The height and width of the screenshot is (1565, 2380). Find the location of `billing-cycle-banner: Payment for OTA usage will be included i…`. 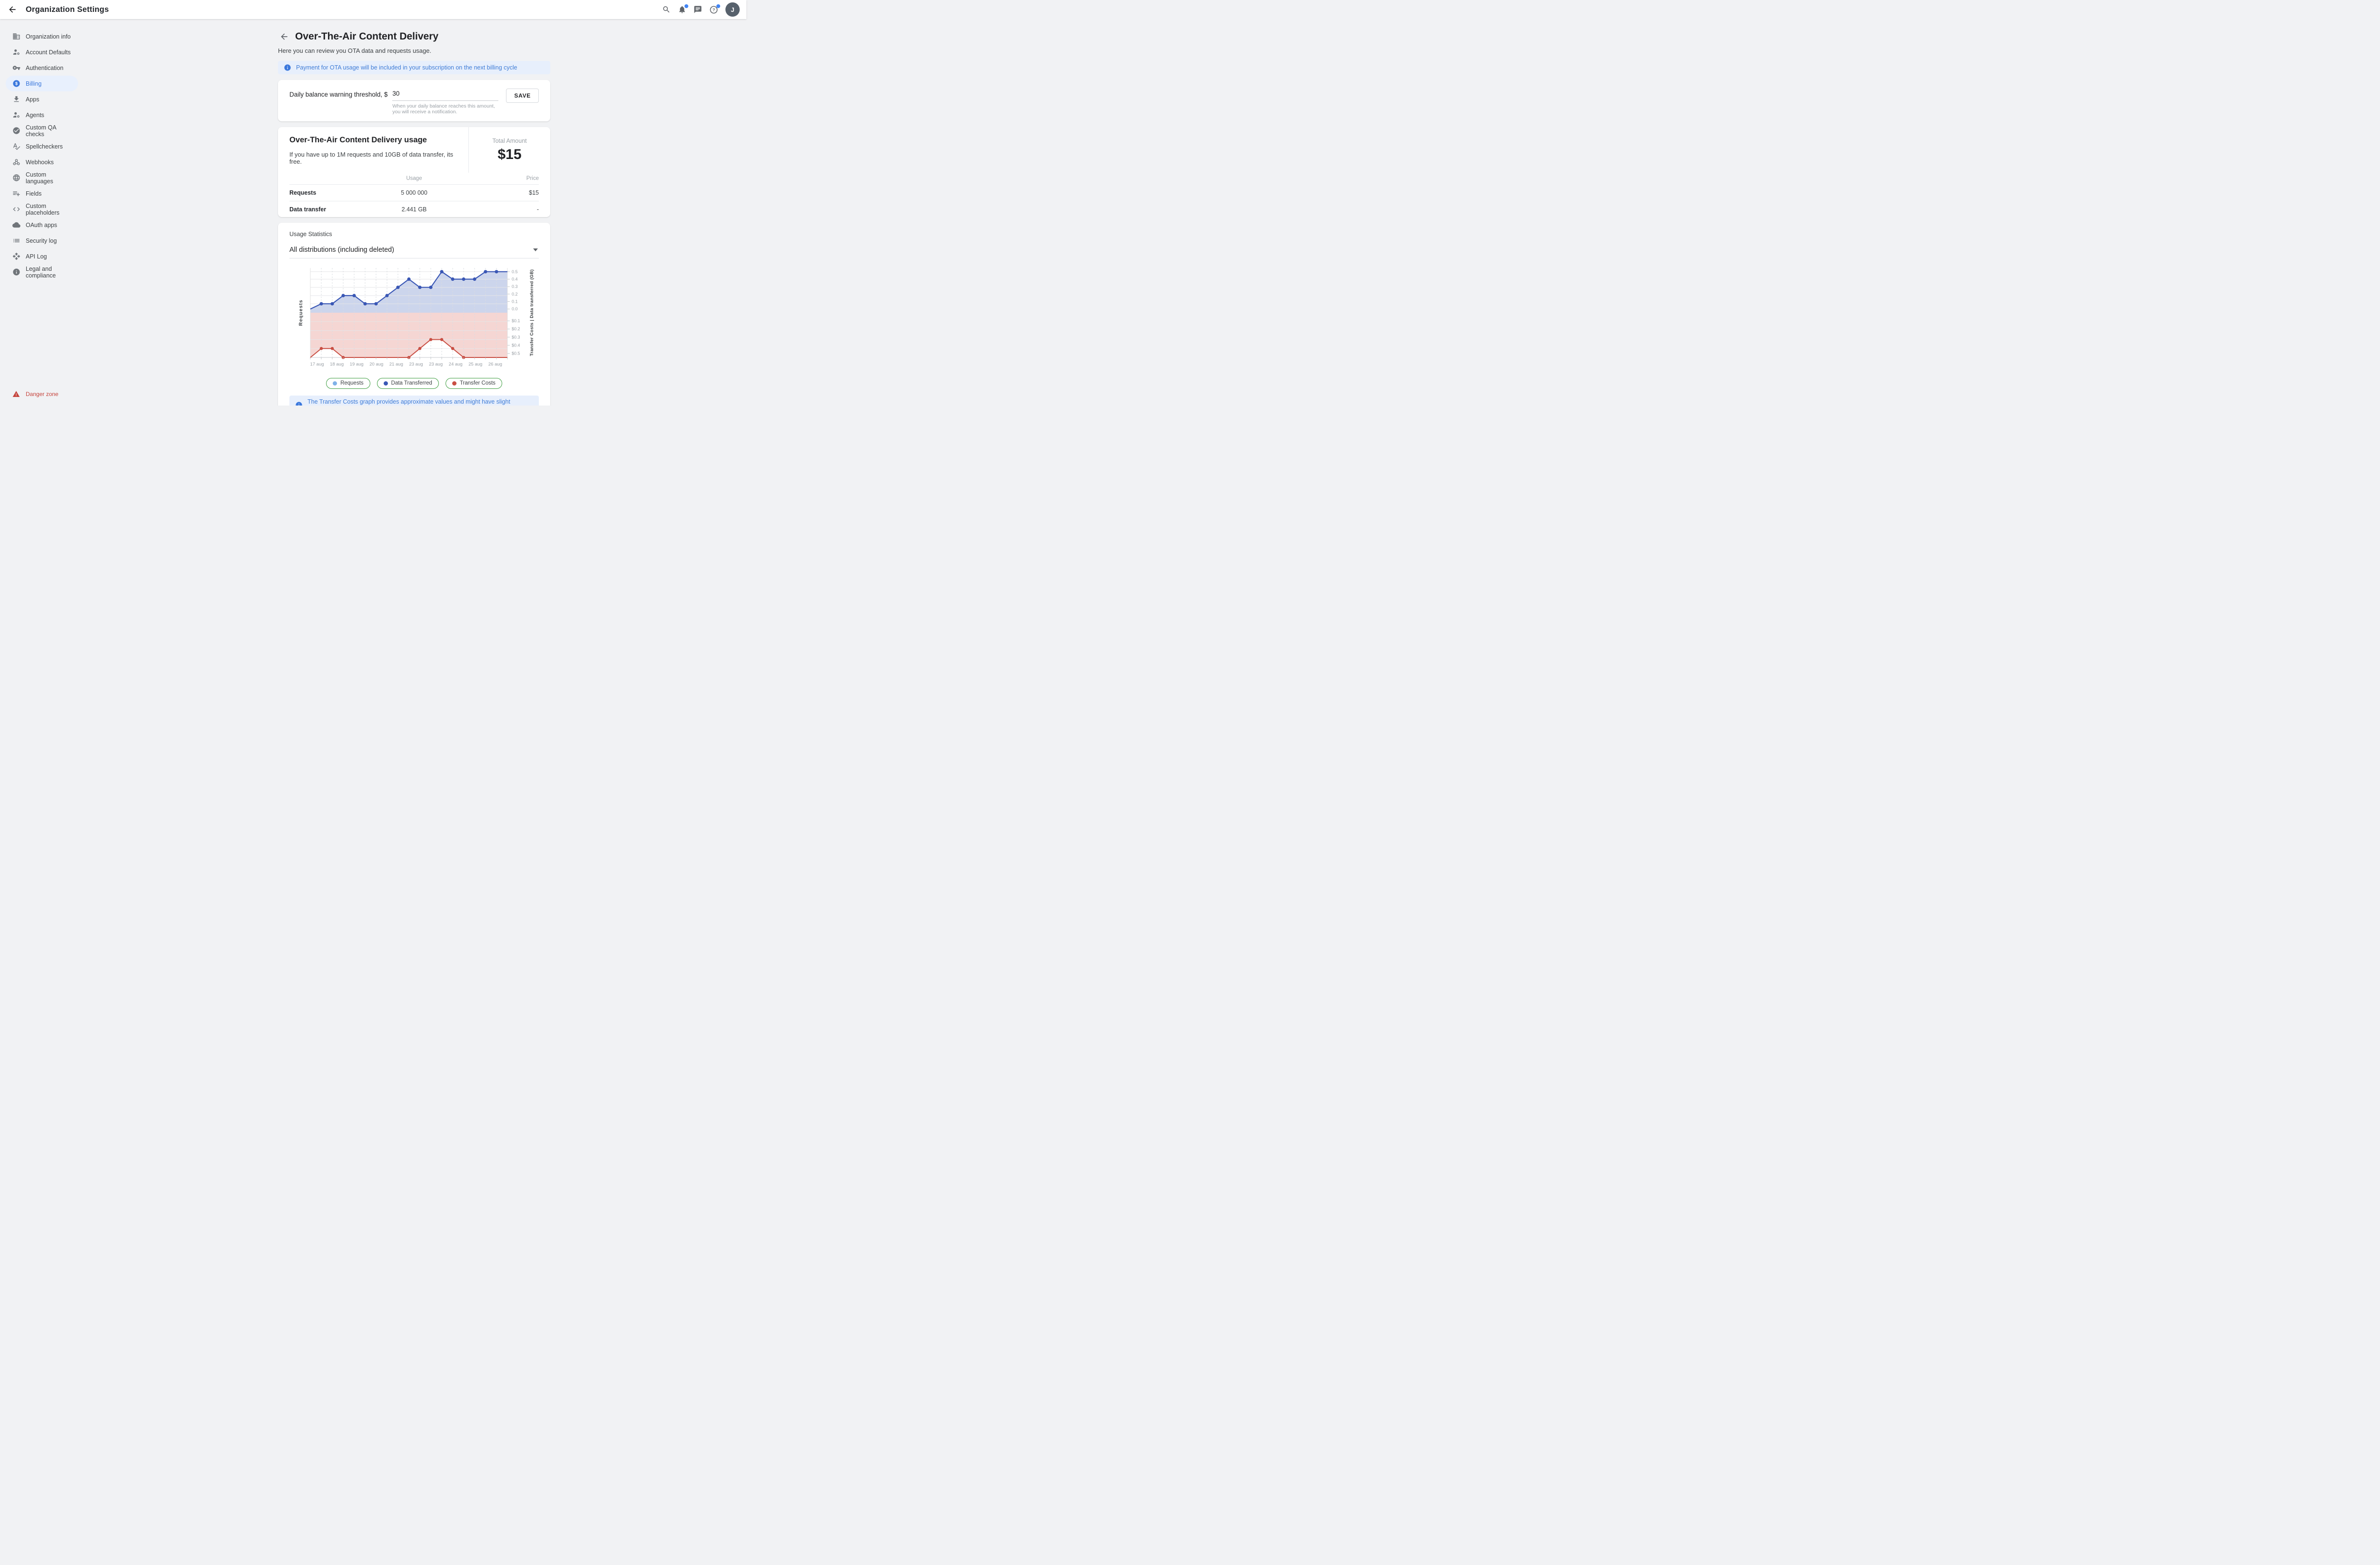

billing-cycle-banner: Payment for OTA usage will be included i… is located at coordinates (414, 67).